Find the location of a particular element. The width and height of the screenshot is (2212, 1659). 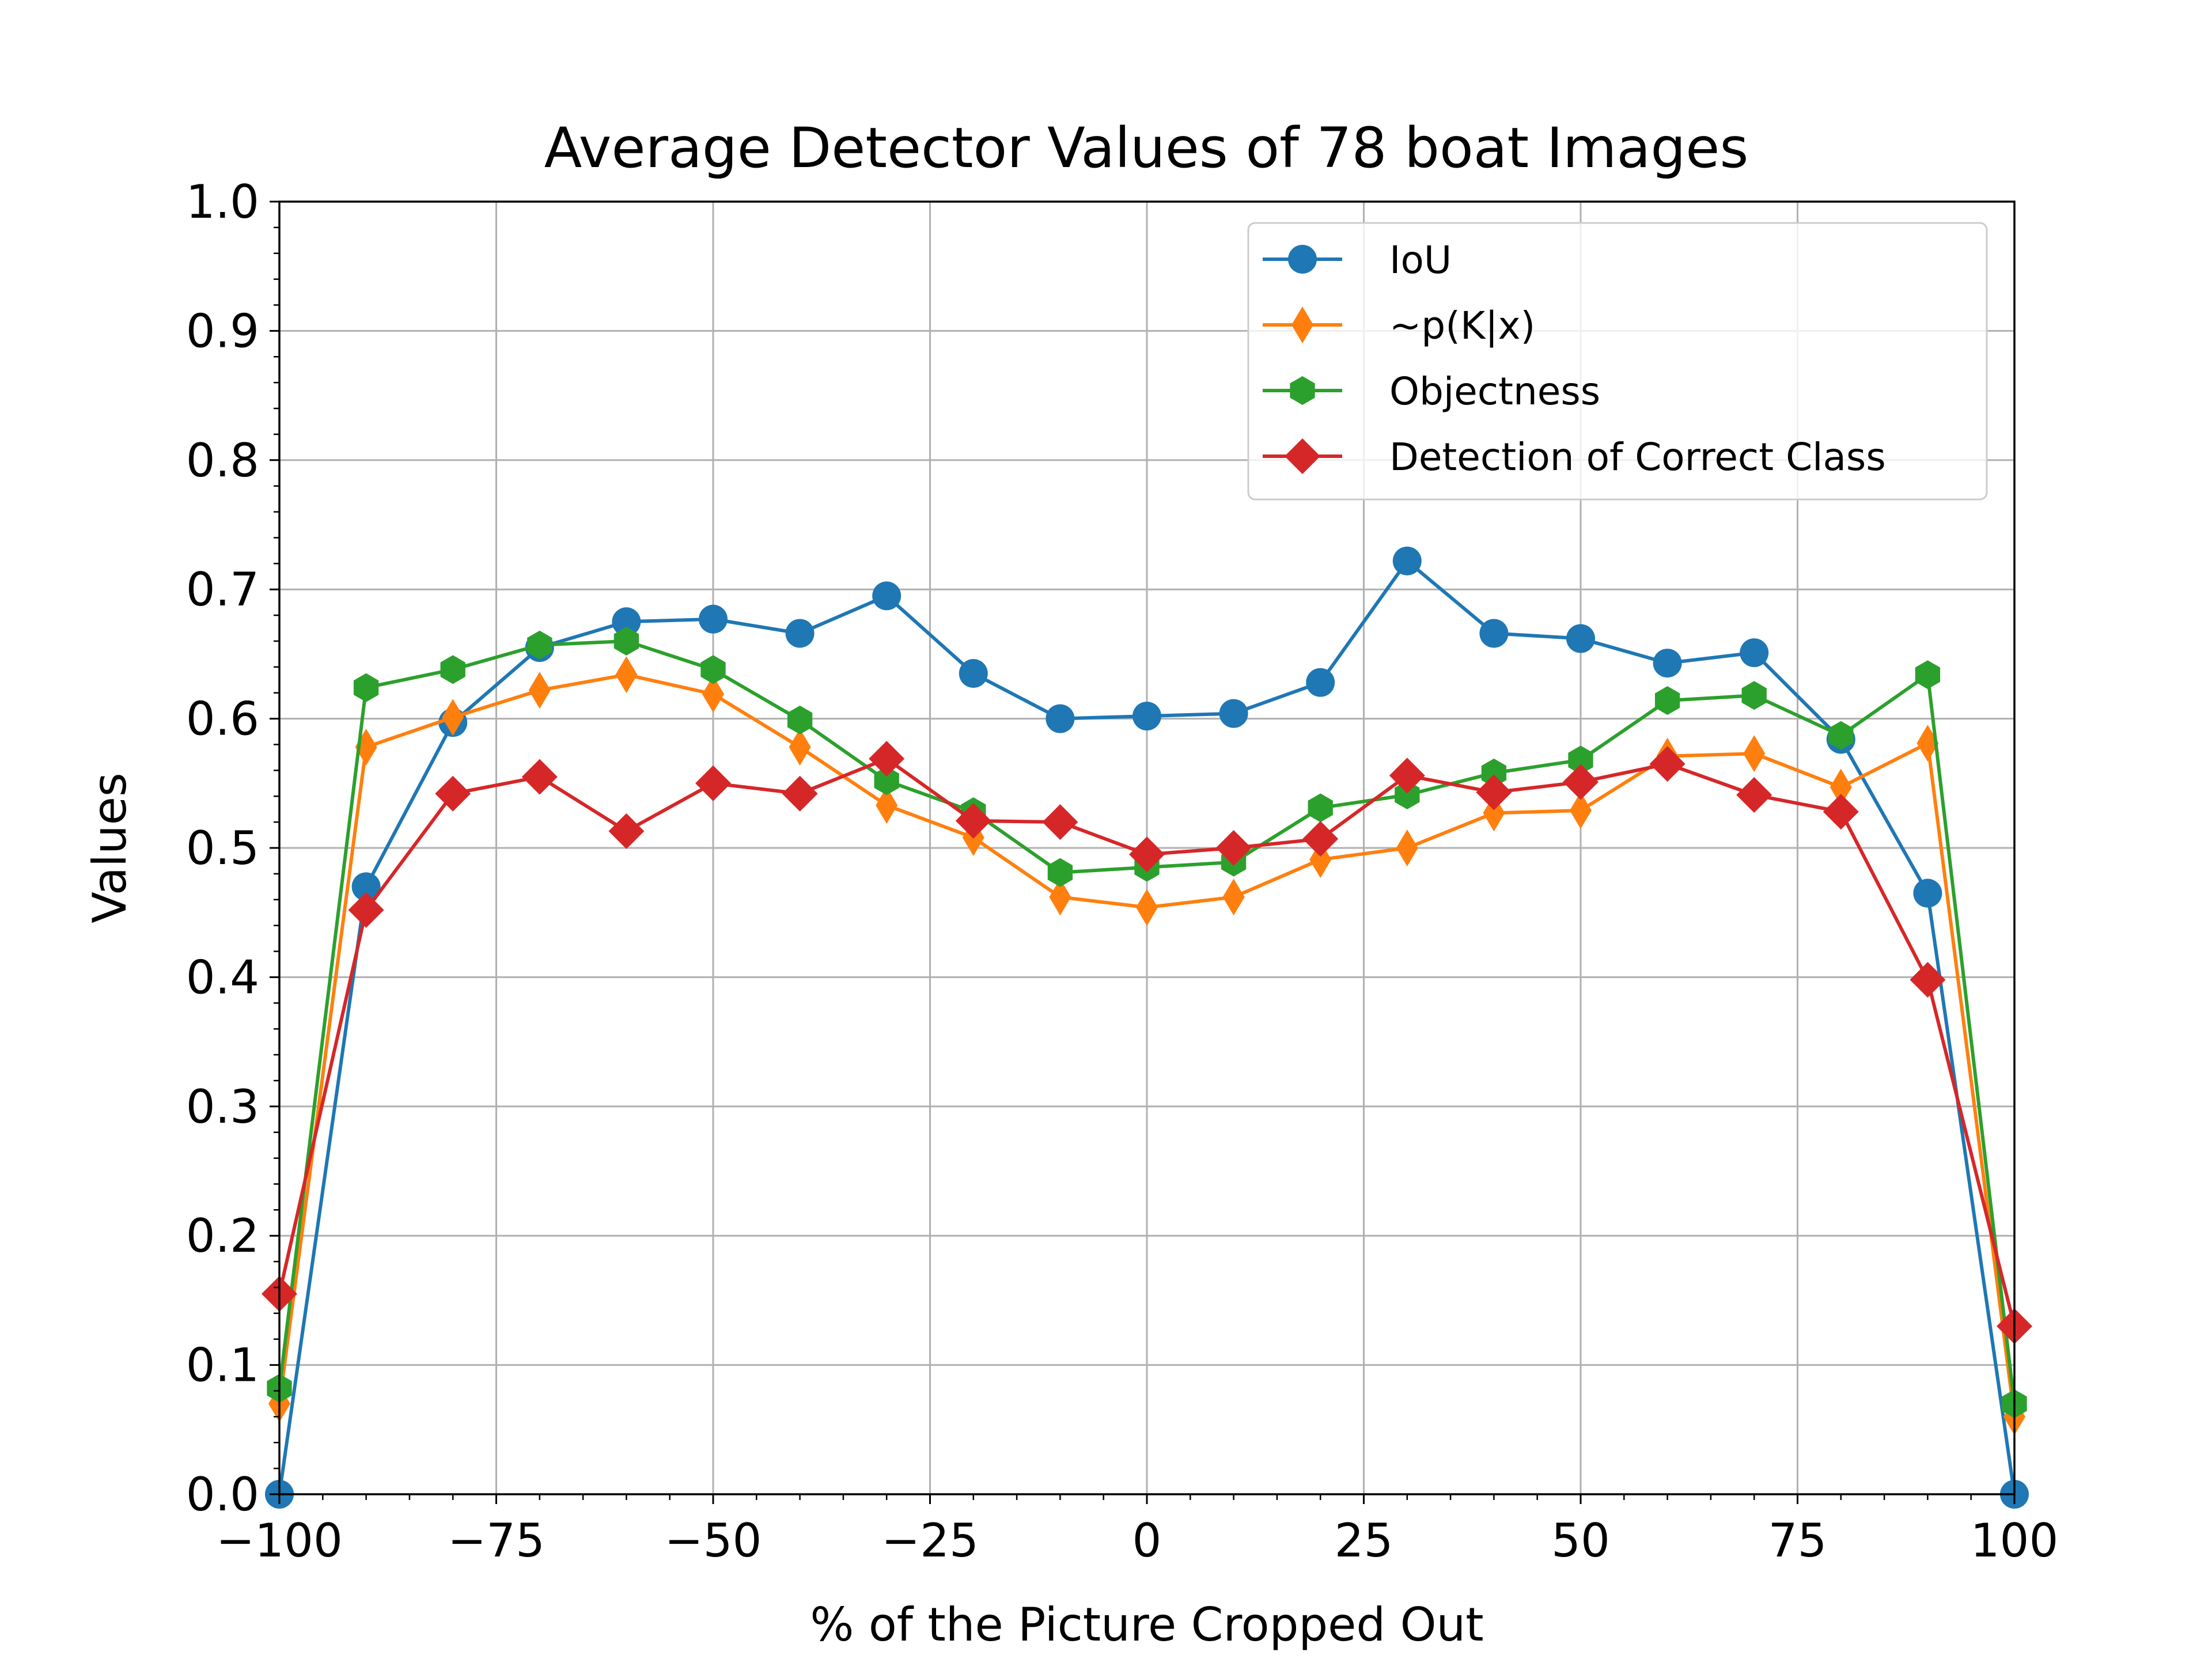

legend-p-k-x-marker is located at coordinates (1302, 324).